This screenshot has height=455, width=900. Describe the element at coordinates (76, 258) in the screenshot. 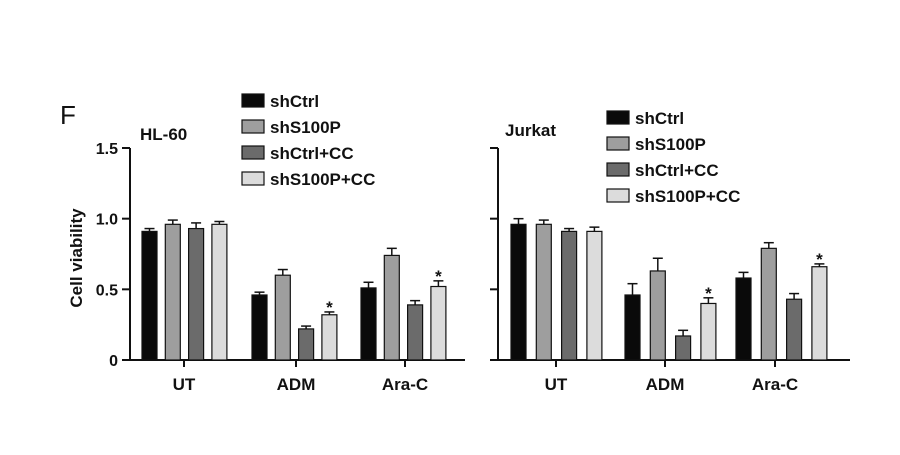

I see `y-axis-label: Cell viability` at that location.